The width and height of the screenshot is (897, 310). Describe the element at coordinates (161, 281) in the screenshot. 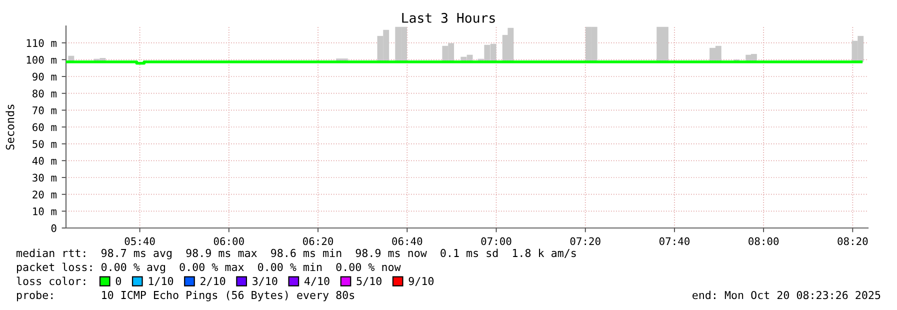

I see `legend-label: 1/10` at that location.